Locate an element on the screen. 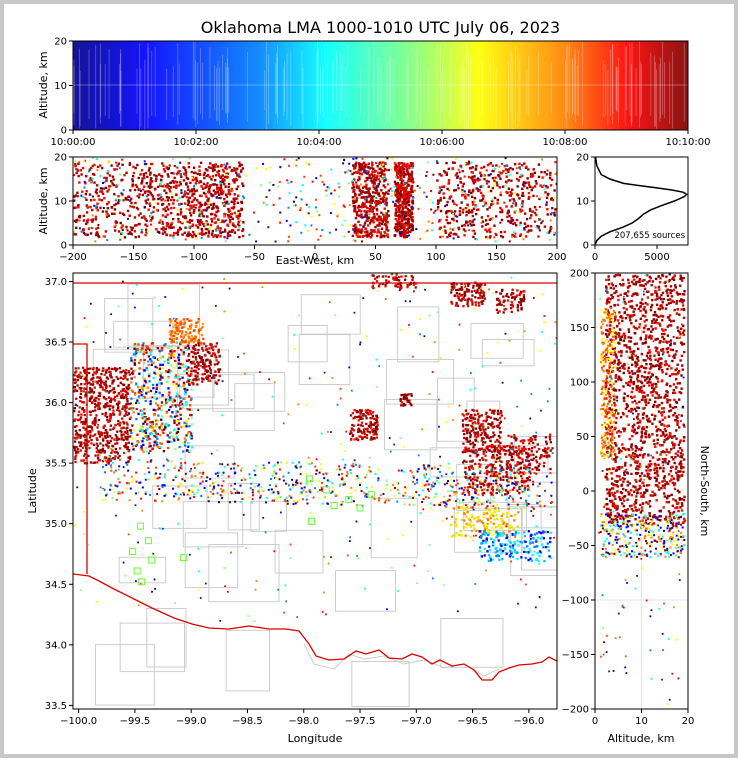  ew-x-tick-label: 150 is located at coordinates (496, 257).